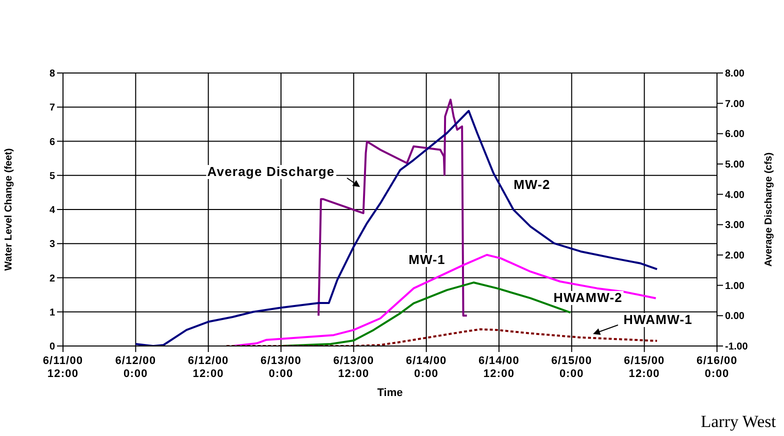 The image size is (784, 436). I want to click on x-axis-title: Time, so click(390, 393).